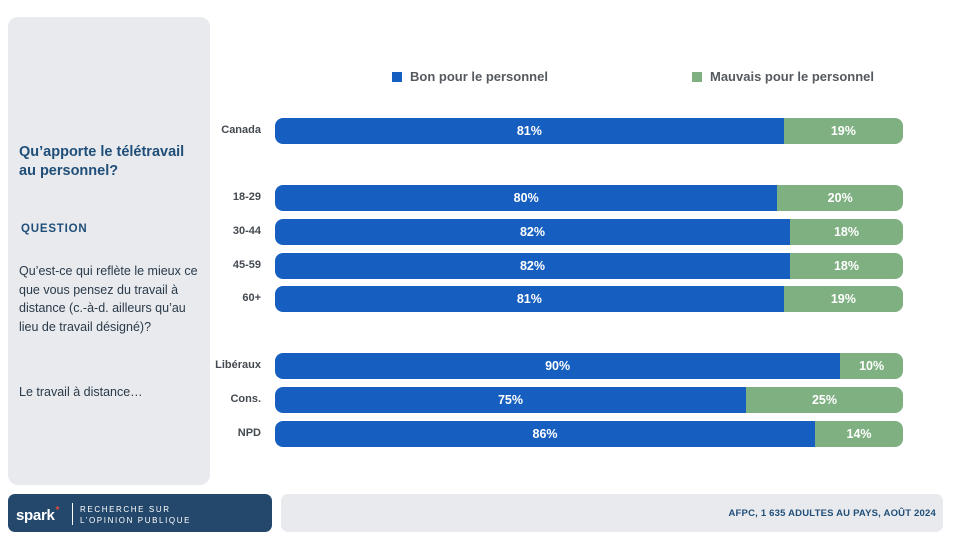  Describe the element at coordinates (102, 161) in the screenshot. I see `slide-title: Qu’apporte le télétravail au personnel?` at that location.